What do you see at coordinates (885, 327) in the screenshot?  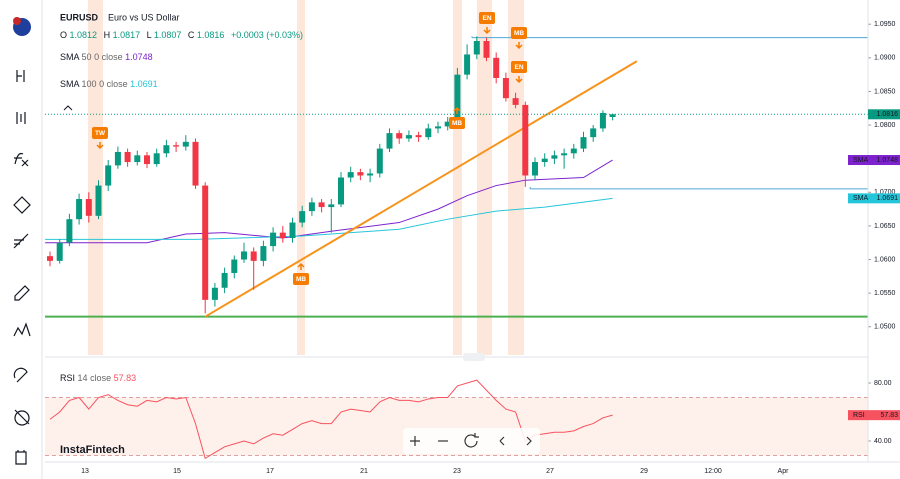 I see `y-tick-label: 1.0500` at bounding box center [885, 327].